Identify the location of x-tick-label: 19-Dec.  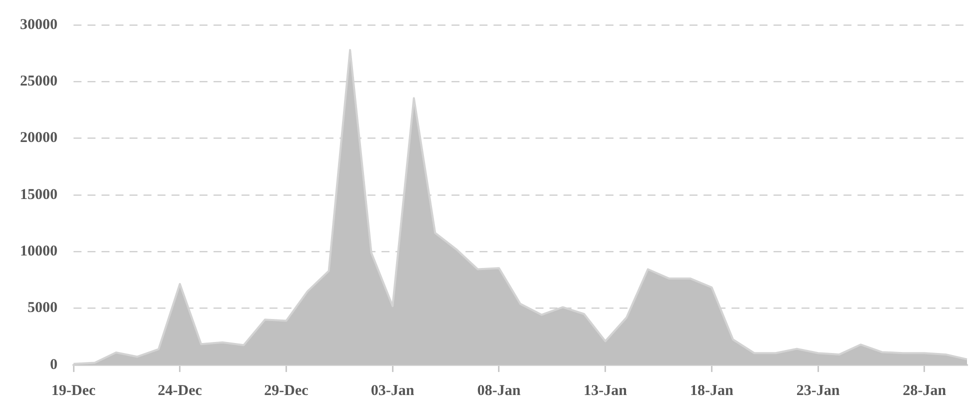
(73, 390).